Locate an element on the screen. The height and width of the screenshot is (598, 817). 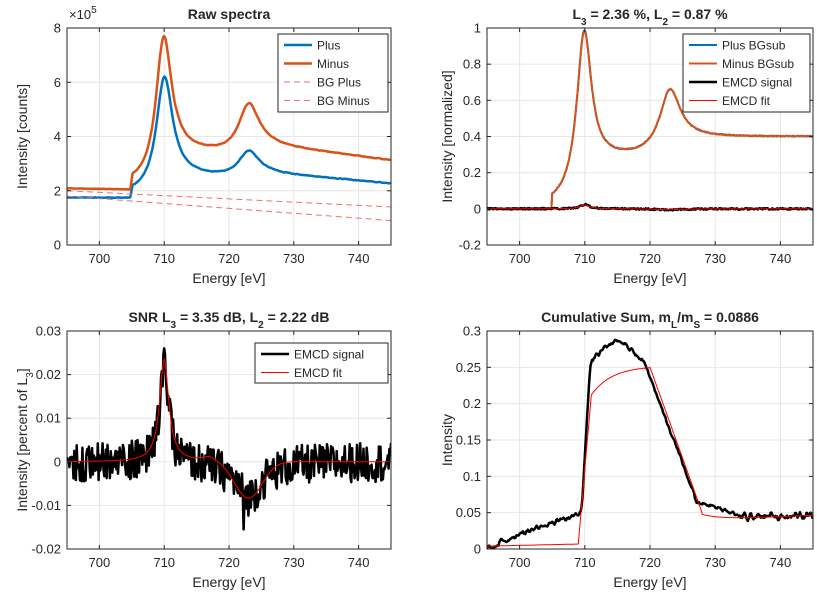
chart-title: SNR L3 = 3.35 dB, L2 = 2.22 dB is located at coordinates (229, 320).